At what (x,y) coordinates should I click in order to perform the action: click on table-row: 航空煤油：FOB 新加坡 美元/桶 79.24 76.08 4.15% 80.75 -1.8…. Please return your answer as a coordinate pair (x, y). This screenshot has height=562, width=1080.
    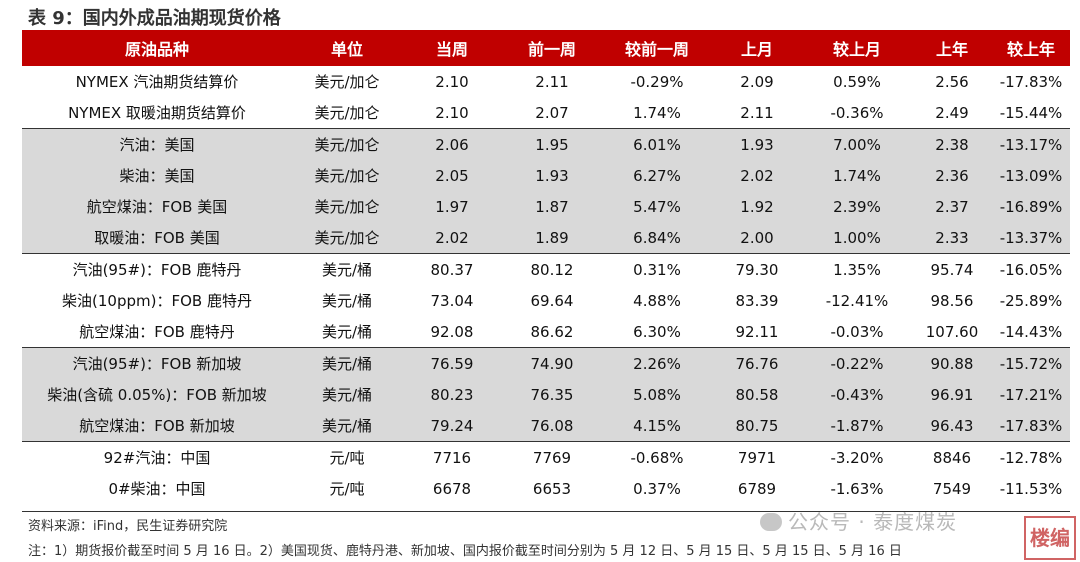
    Looking at the image, I should click on (546, 426).